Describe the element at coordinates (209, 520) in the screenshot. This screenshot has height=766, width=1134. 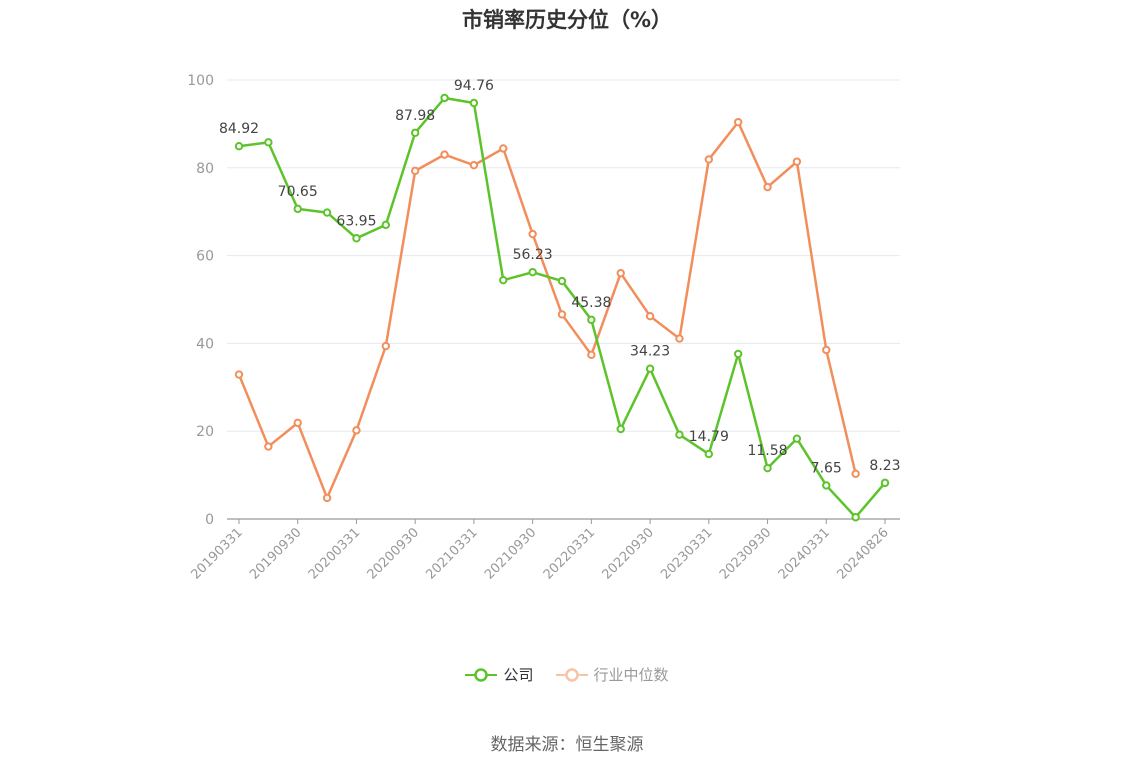
I see `y-tick-label: 0` at that location.